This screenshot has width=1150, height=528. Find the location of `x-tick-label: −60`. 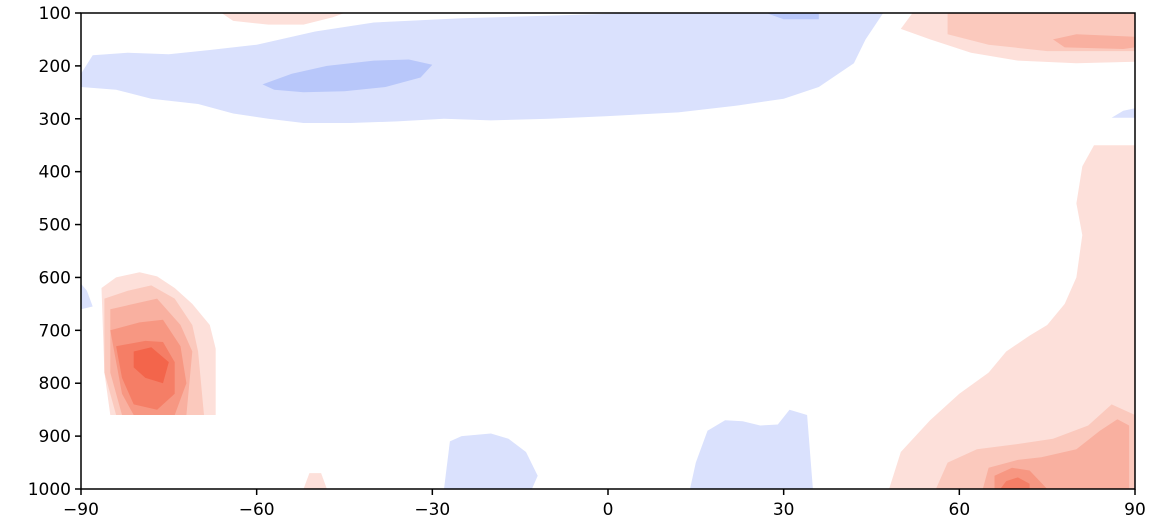

x-tick-label: −60 is located at coordinates (257, 510).